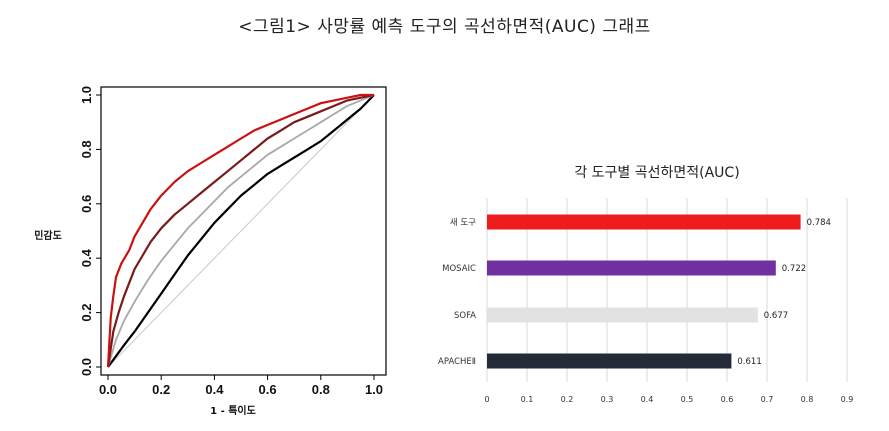 The width and height of the screenshot is (889, 431). Describe the element at coordinates (108, 389) in the screenshot. I see `x-tick-label: 0.0` at that location.